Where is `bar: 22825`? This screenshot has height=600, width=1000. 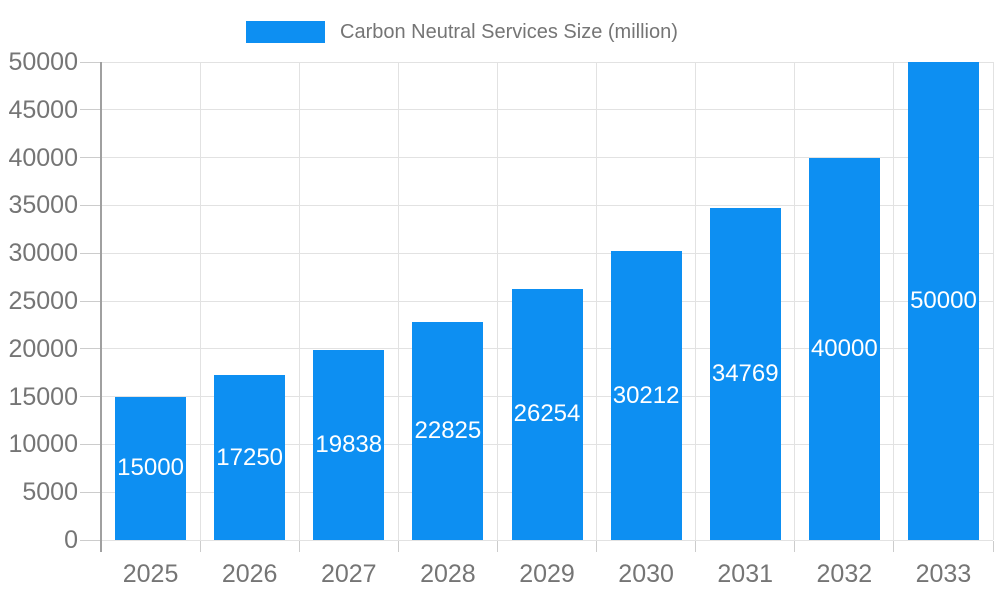
bar: 22825 is located at coordinates (448, 430).